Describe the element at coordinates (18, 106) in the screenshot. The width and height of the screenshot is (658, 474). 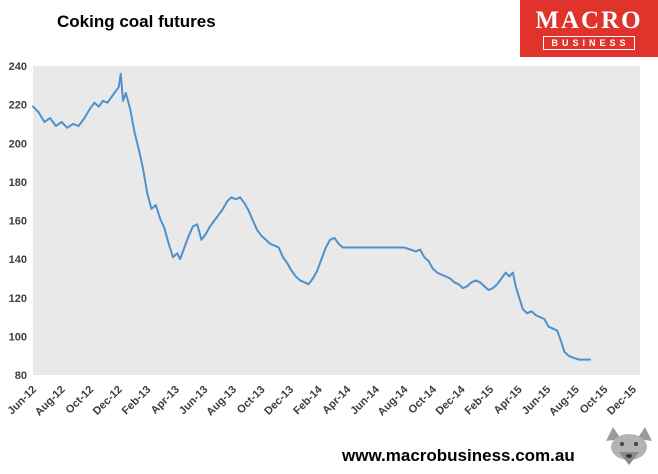
I see `y-tick-label: 220` at that location.